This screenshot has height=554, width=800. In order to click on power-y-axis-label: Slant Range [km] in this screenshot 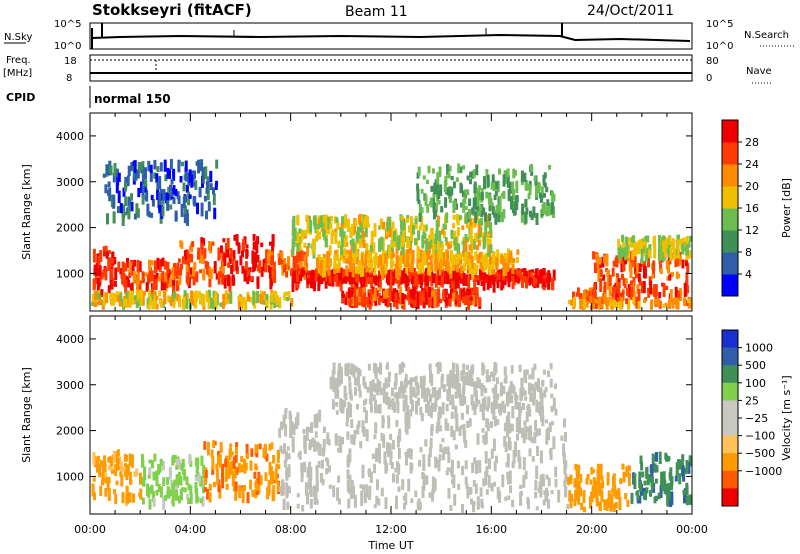, I will do `click(26, 212)`.